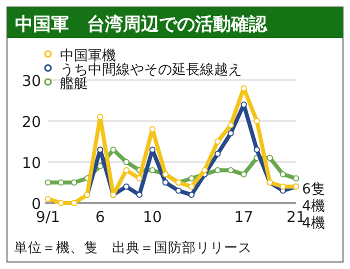 This screenshot has width=350, height=269. What do you see at coordinates (74, 84) in the screenshot?
I see `legend-label: 艦艇` at bounding box center [74, 84].